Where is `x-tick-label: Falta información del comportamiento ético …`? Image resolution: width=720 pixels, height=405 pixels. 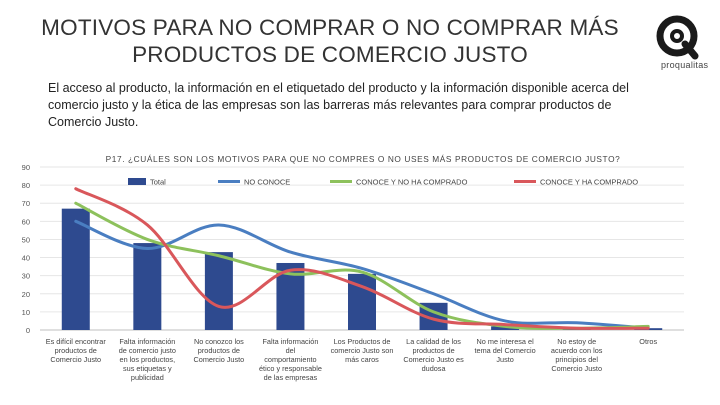 x-tick-label: Falta información del comportamiento ético … is located at coordinates (290, 359).